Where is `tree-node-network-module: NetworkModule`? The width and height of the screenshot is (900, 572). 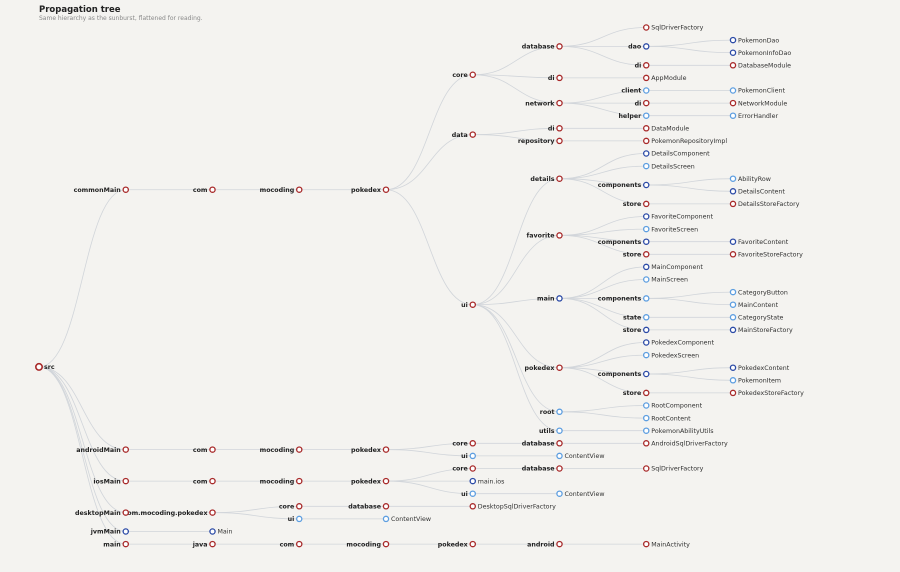
tree-node-network-module: NetworkModule is located at coordinates (758, 103).